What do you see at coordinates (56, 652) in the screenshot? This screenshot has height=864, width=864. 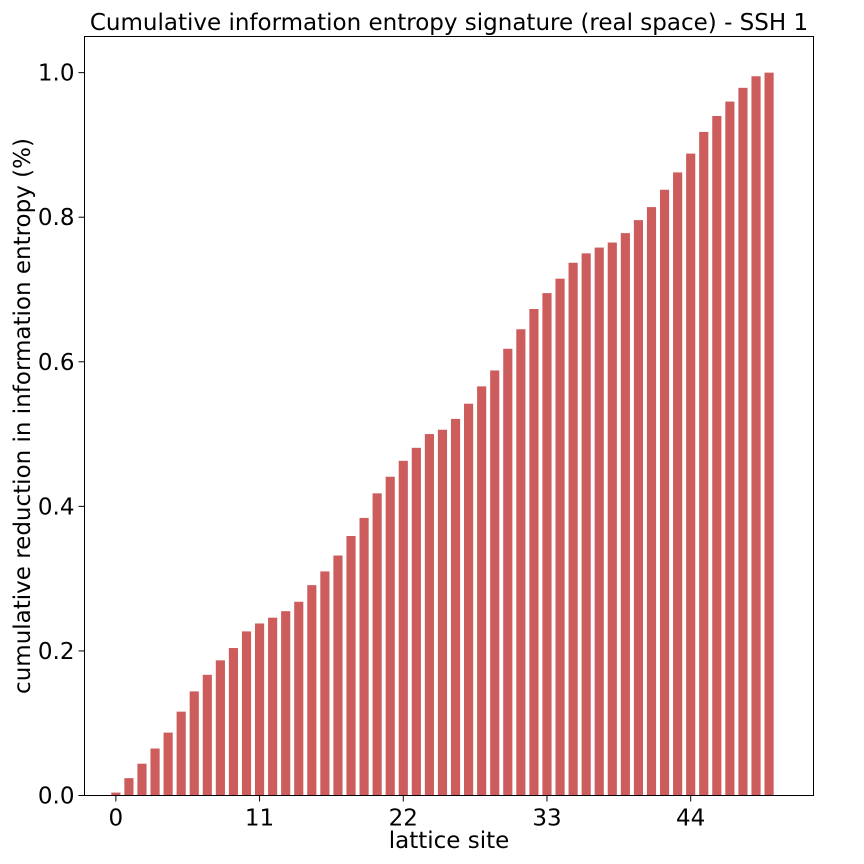 I see `y-tick-label: 0.2` at bounding box center [56, 652].